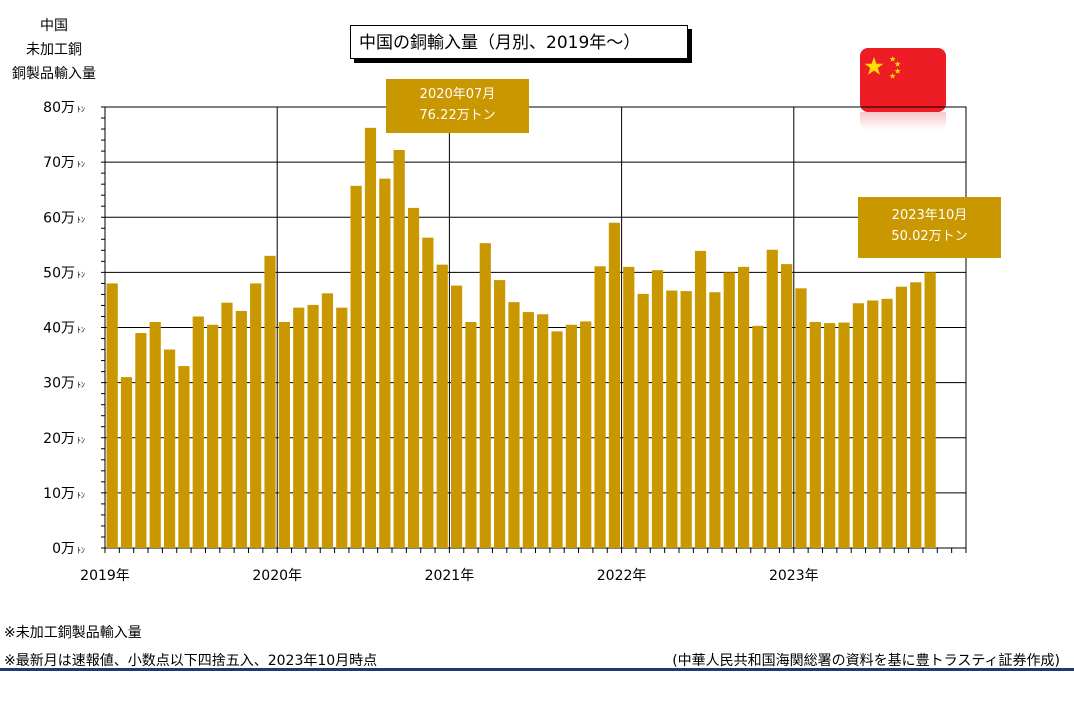 Image resolution: width=1074 pixels, height=707 pixels. Describe the element at coordinates (866, 661) in the screenshot. I see `source-note: (中華人民共和国海関総署の資料を基に豊トラスティ証券作成)` at that location.